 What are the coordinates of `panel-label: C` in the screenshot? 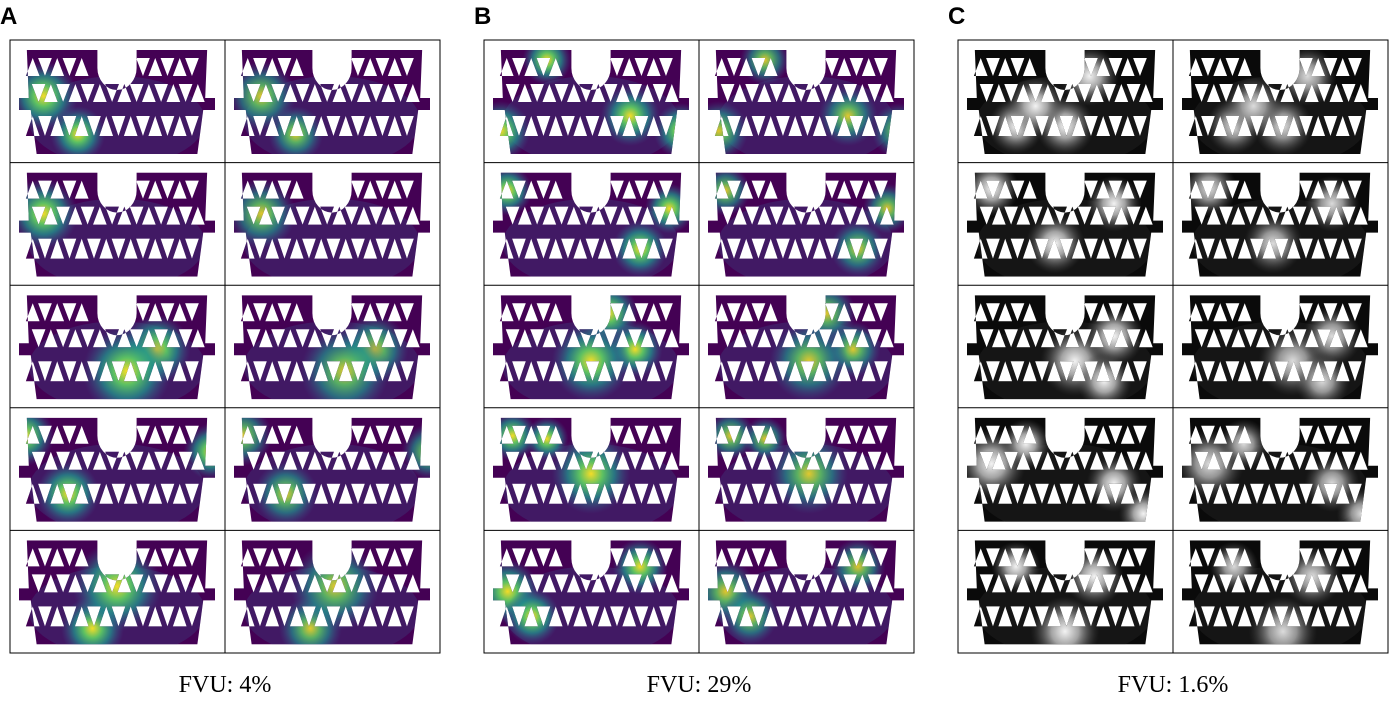 It's located at (956, 16).